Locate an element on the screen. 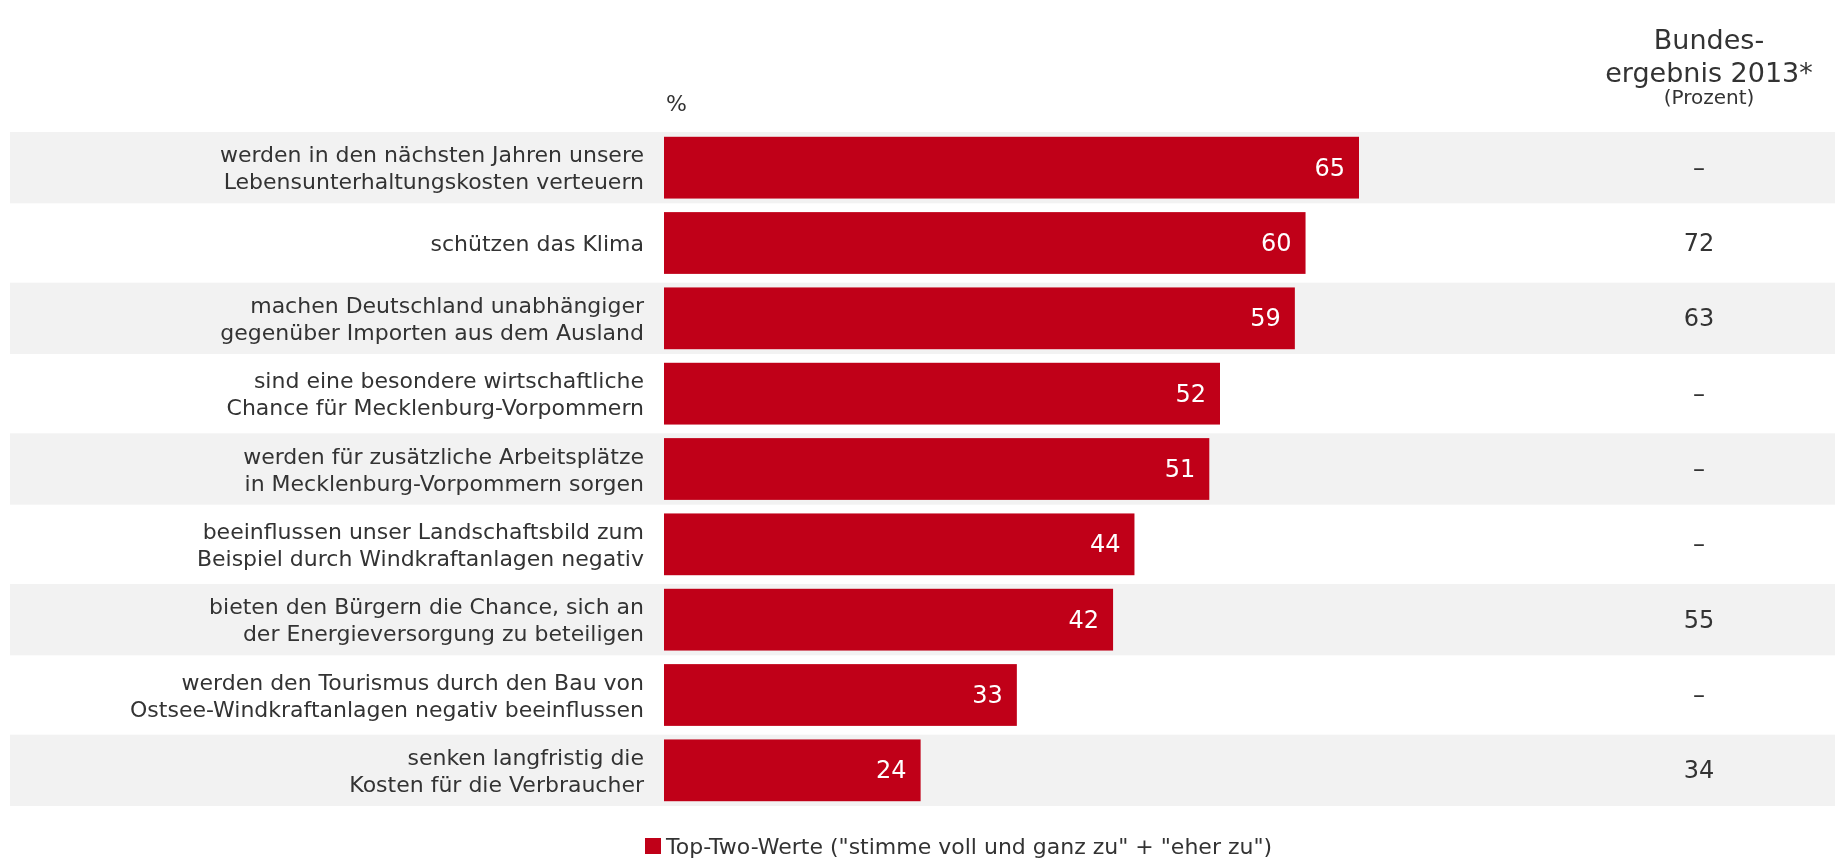 The width and height of the screenshot is (1837, 860). text: 34 is located at coordinates (1699, 770).